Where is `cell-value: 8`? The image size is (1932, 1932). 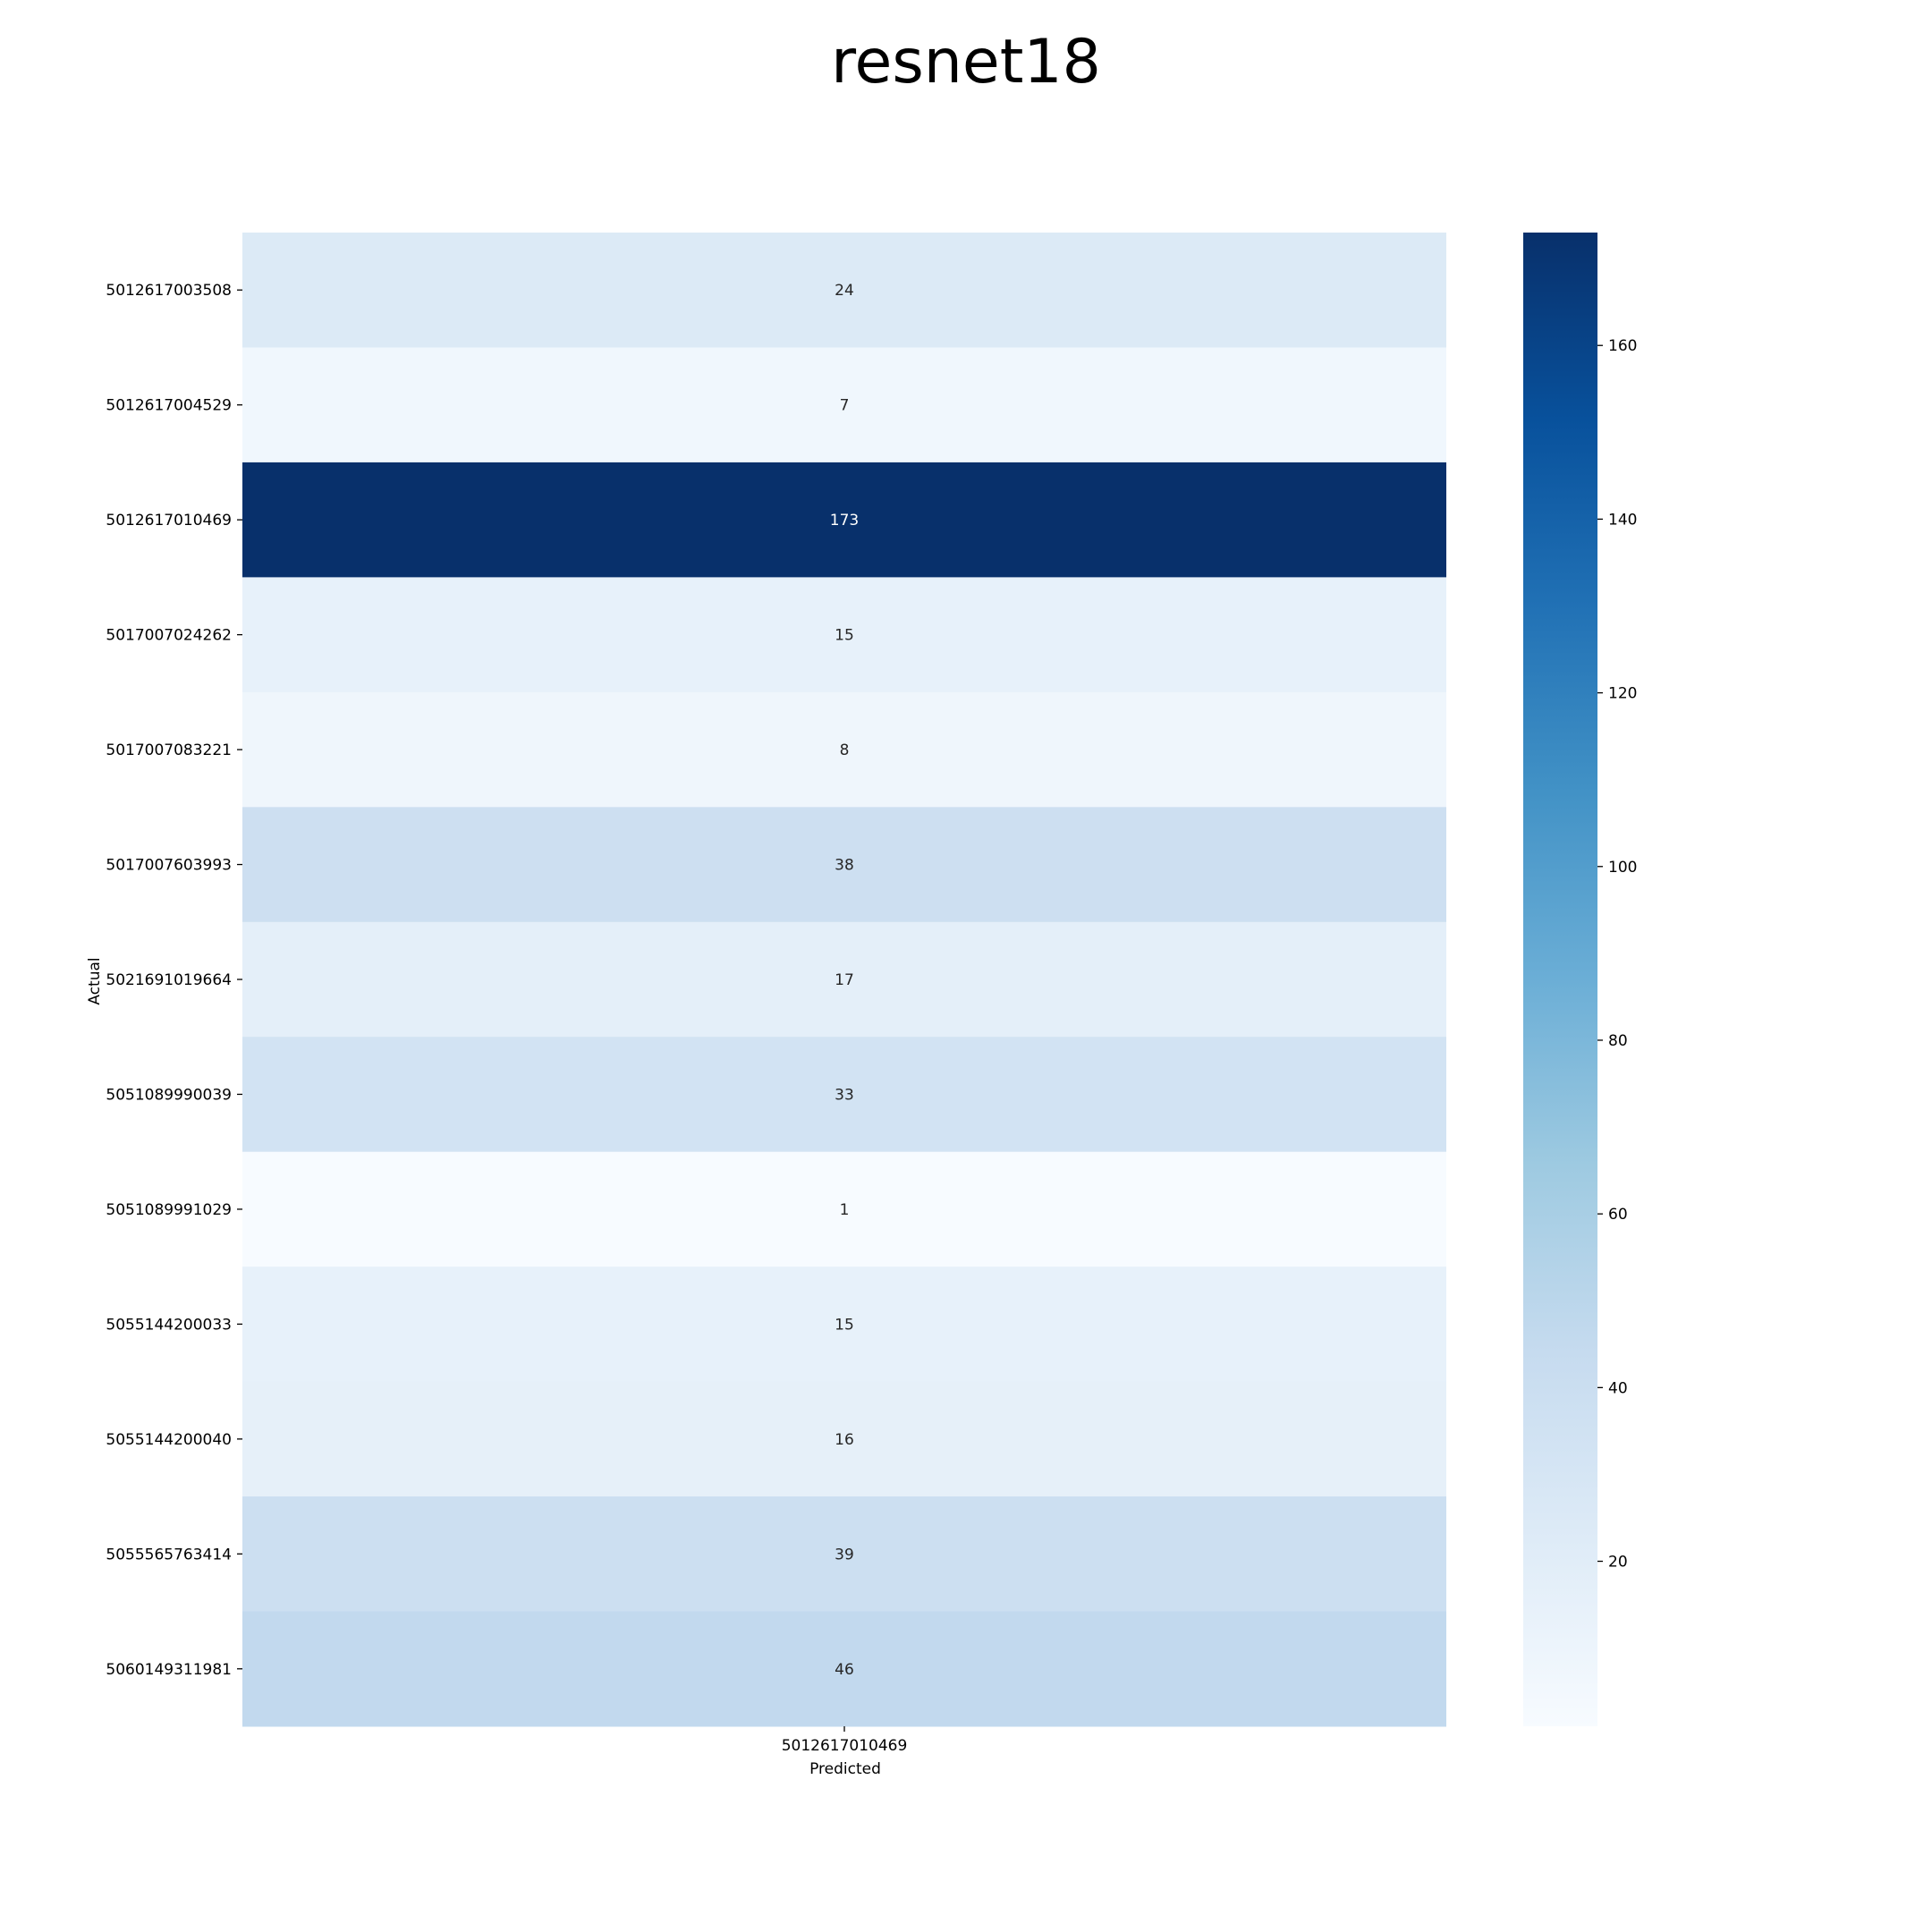 cell-value: 8 is located at coordinates (845, 750).